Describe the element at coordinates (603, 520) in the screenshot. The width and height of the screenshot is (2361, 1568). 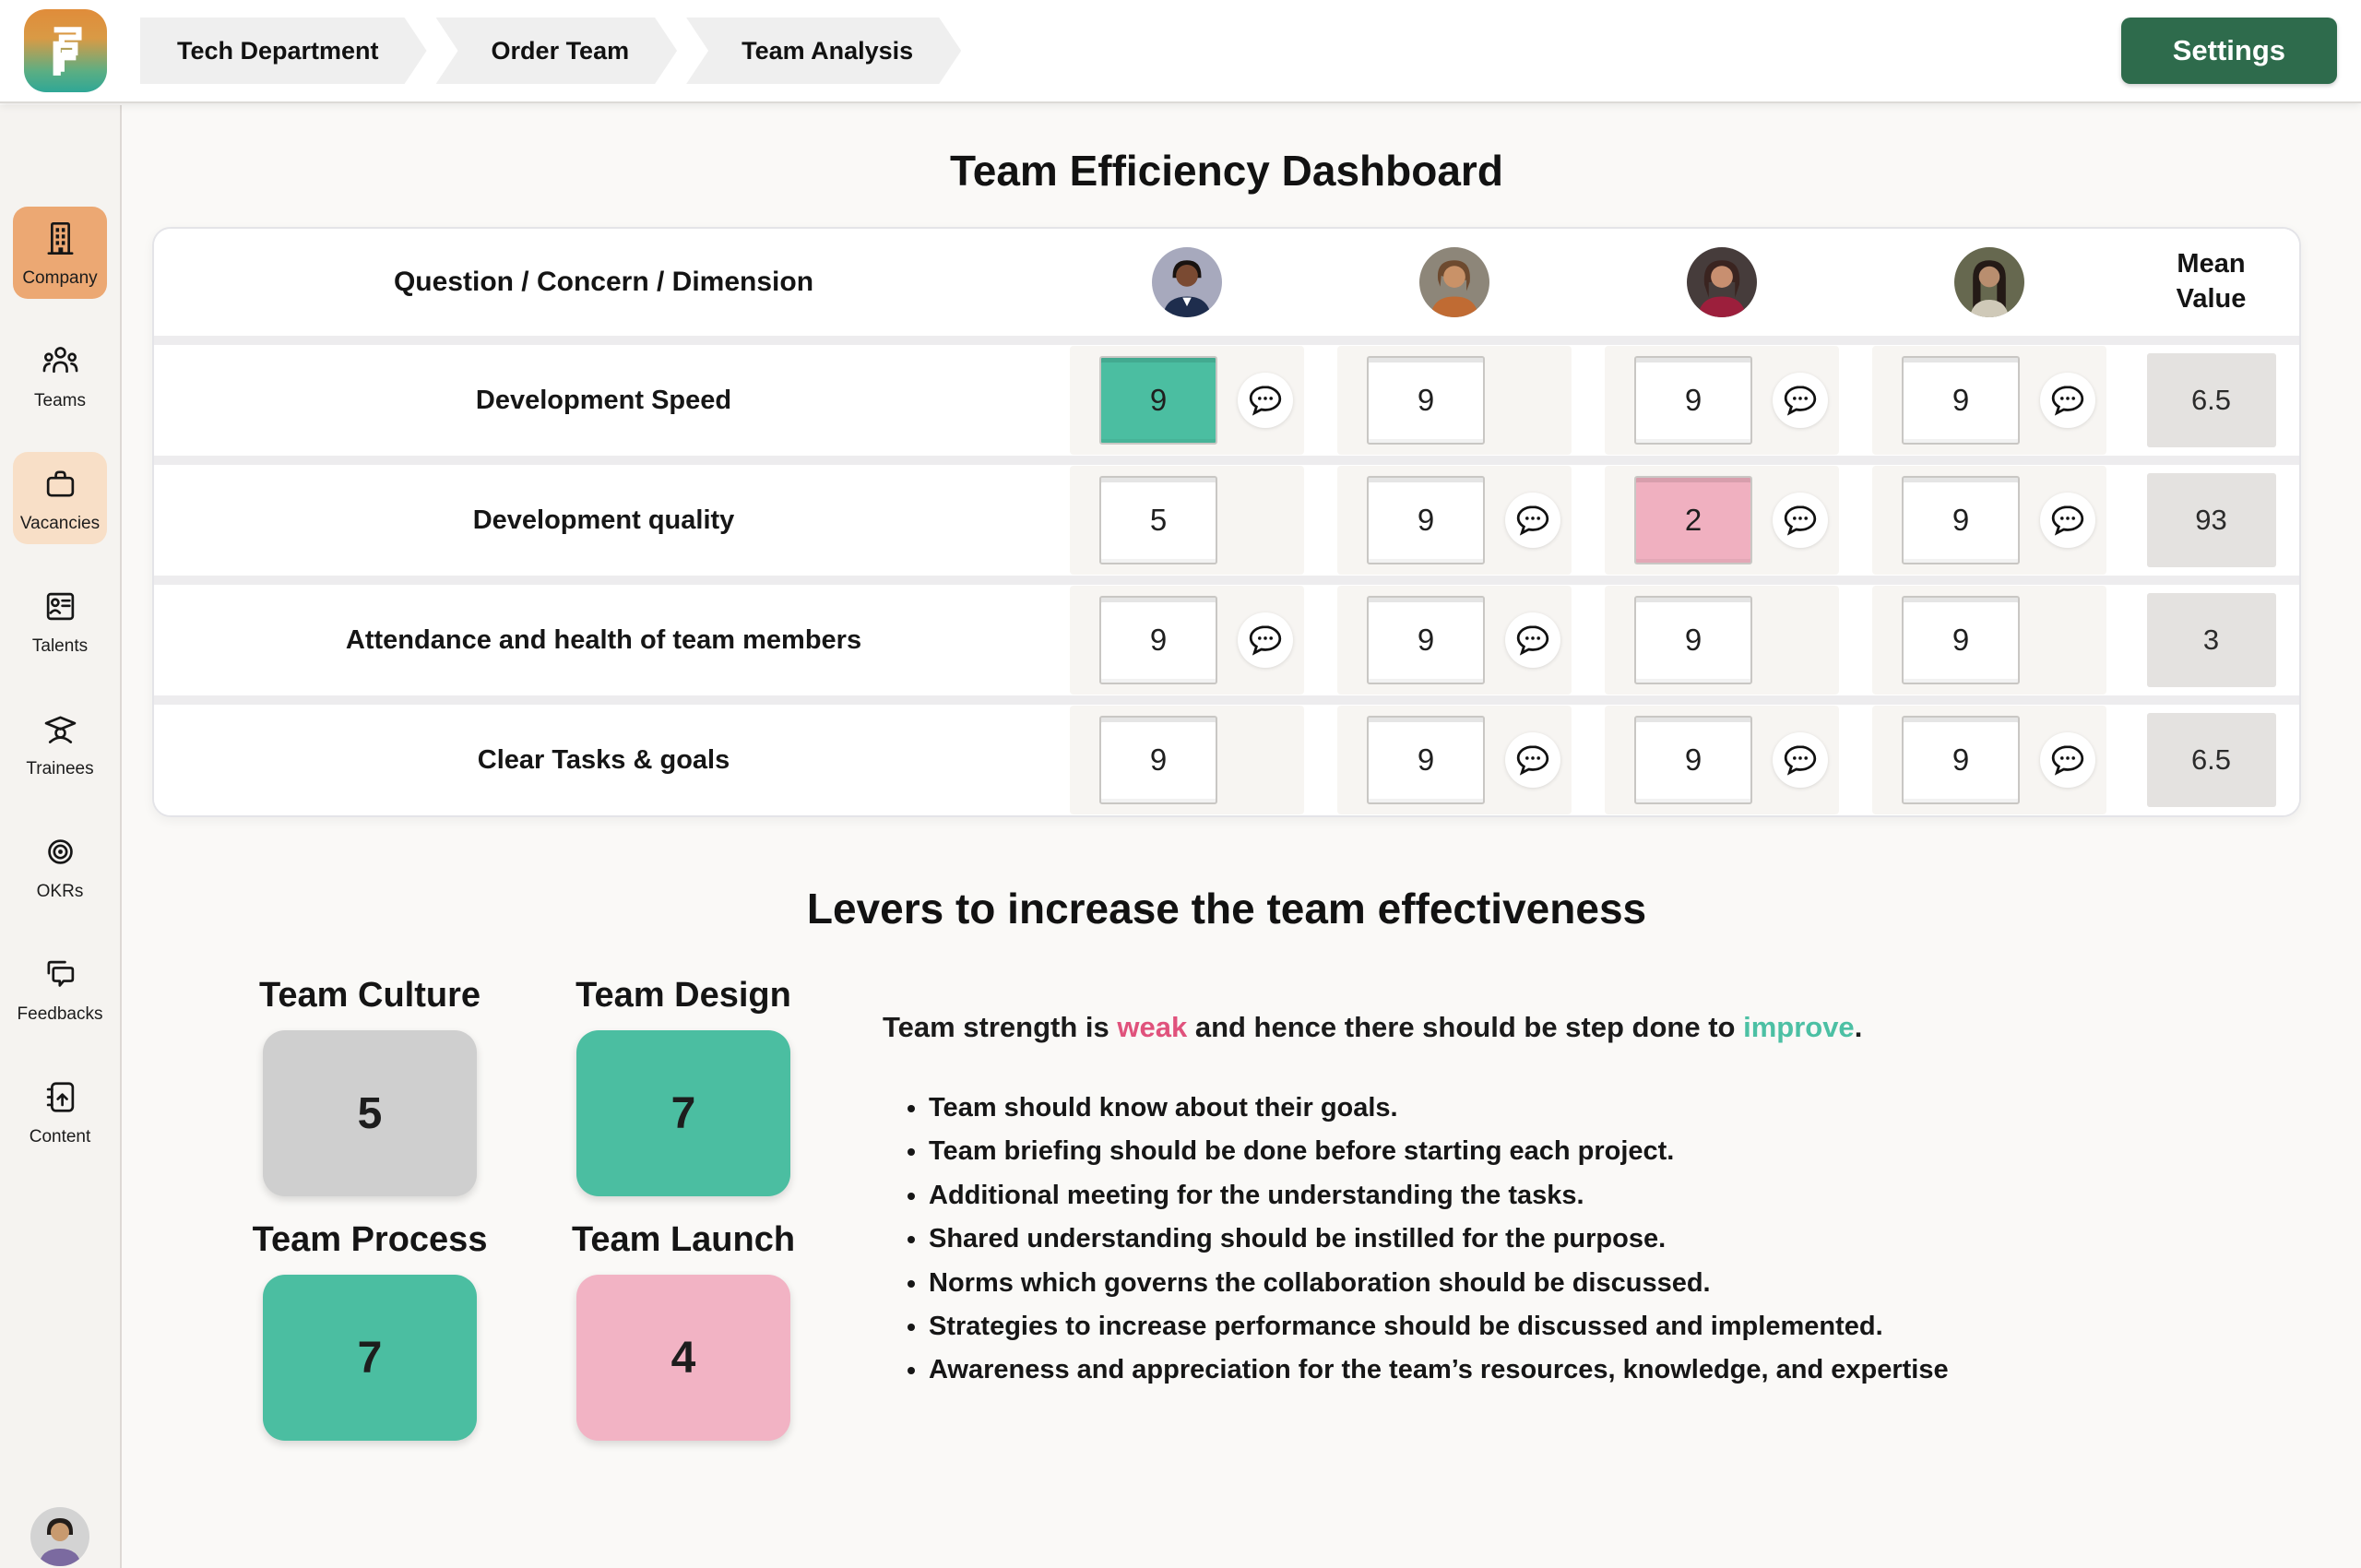
I see `row-label: Development quality` at that location.